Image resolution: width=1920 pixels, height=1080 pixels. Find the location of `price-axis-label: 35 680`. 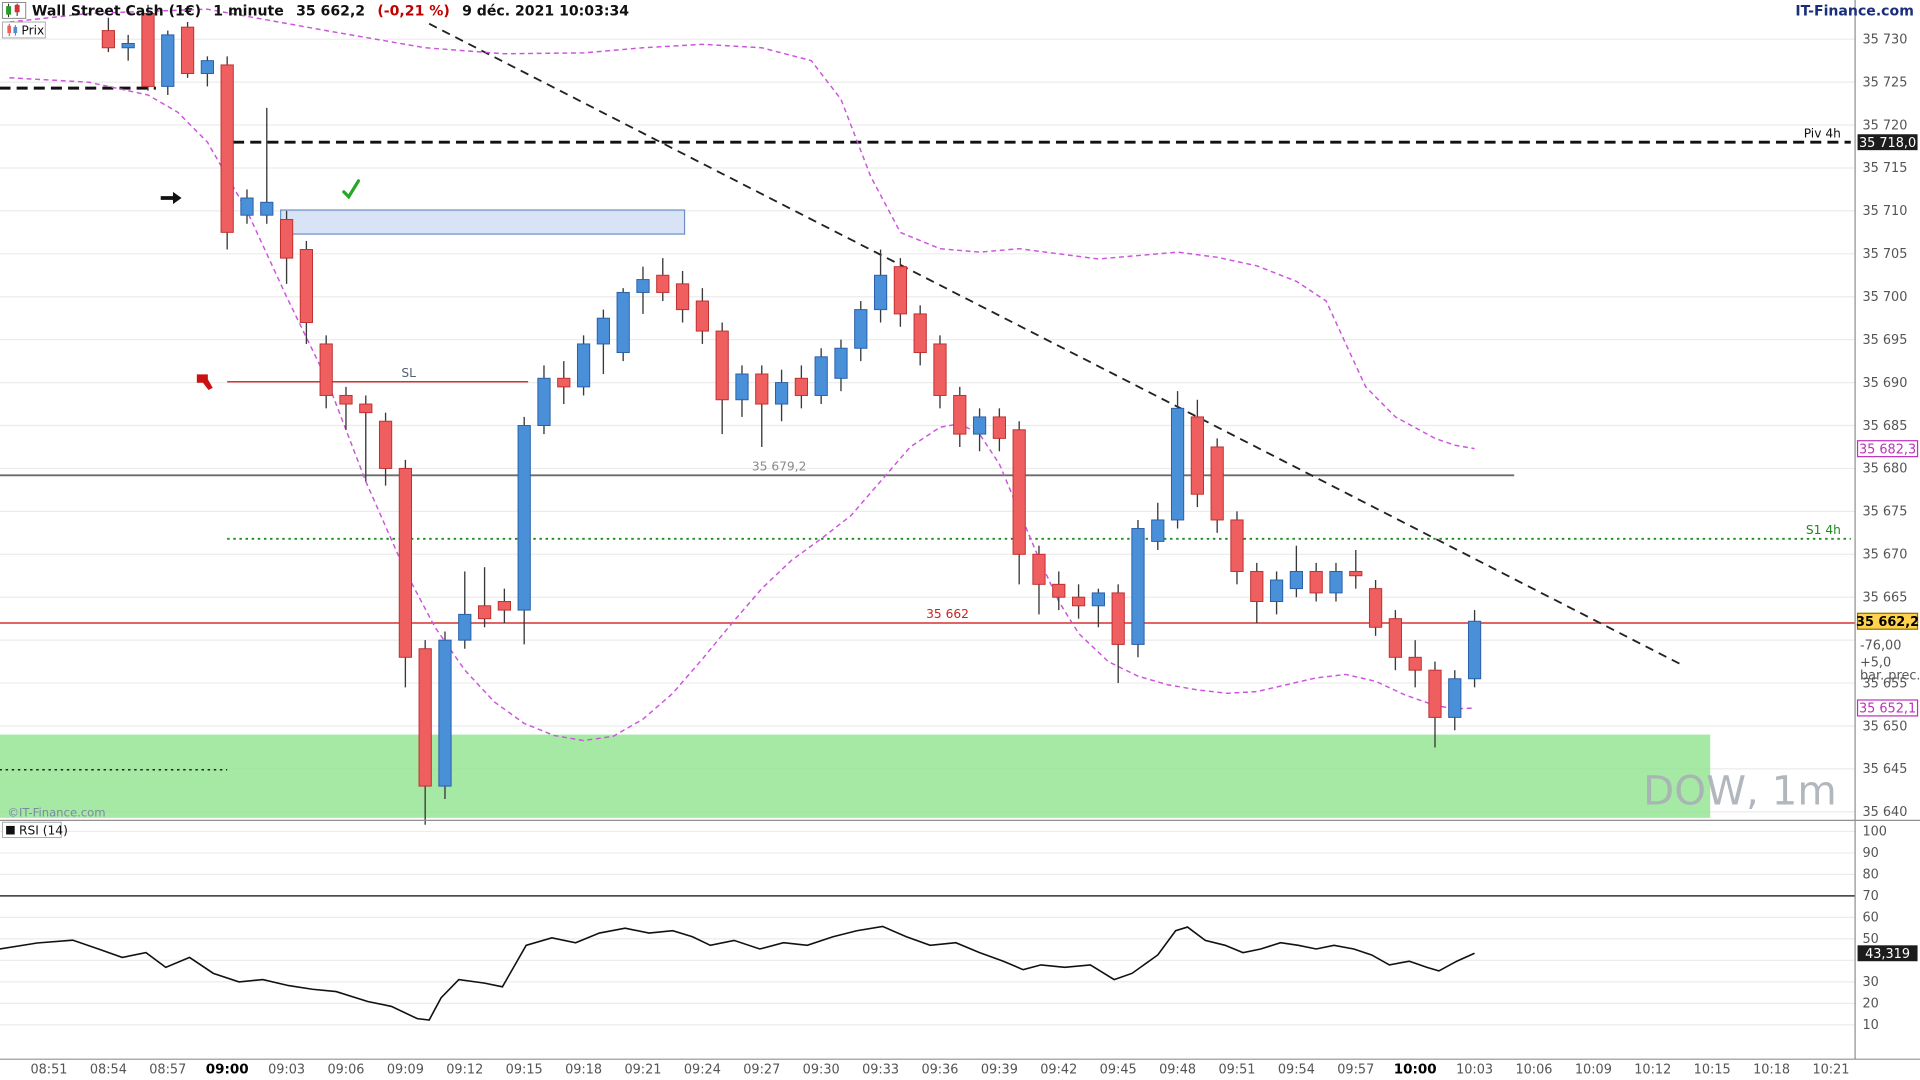

price-axis-label: 35 680 is located at coordinates (1884, 469).